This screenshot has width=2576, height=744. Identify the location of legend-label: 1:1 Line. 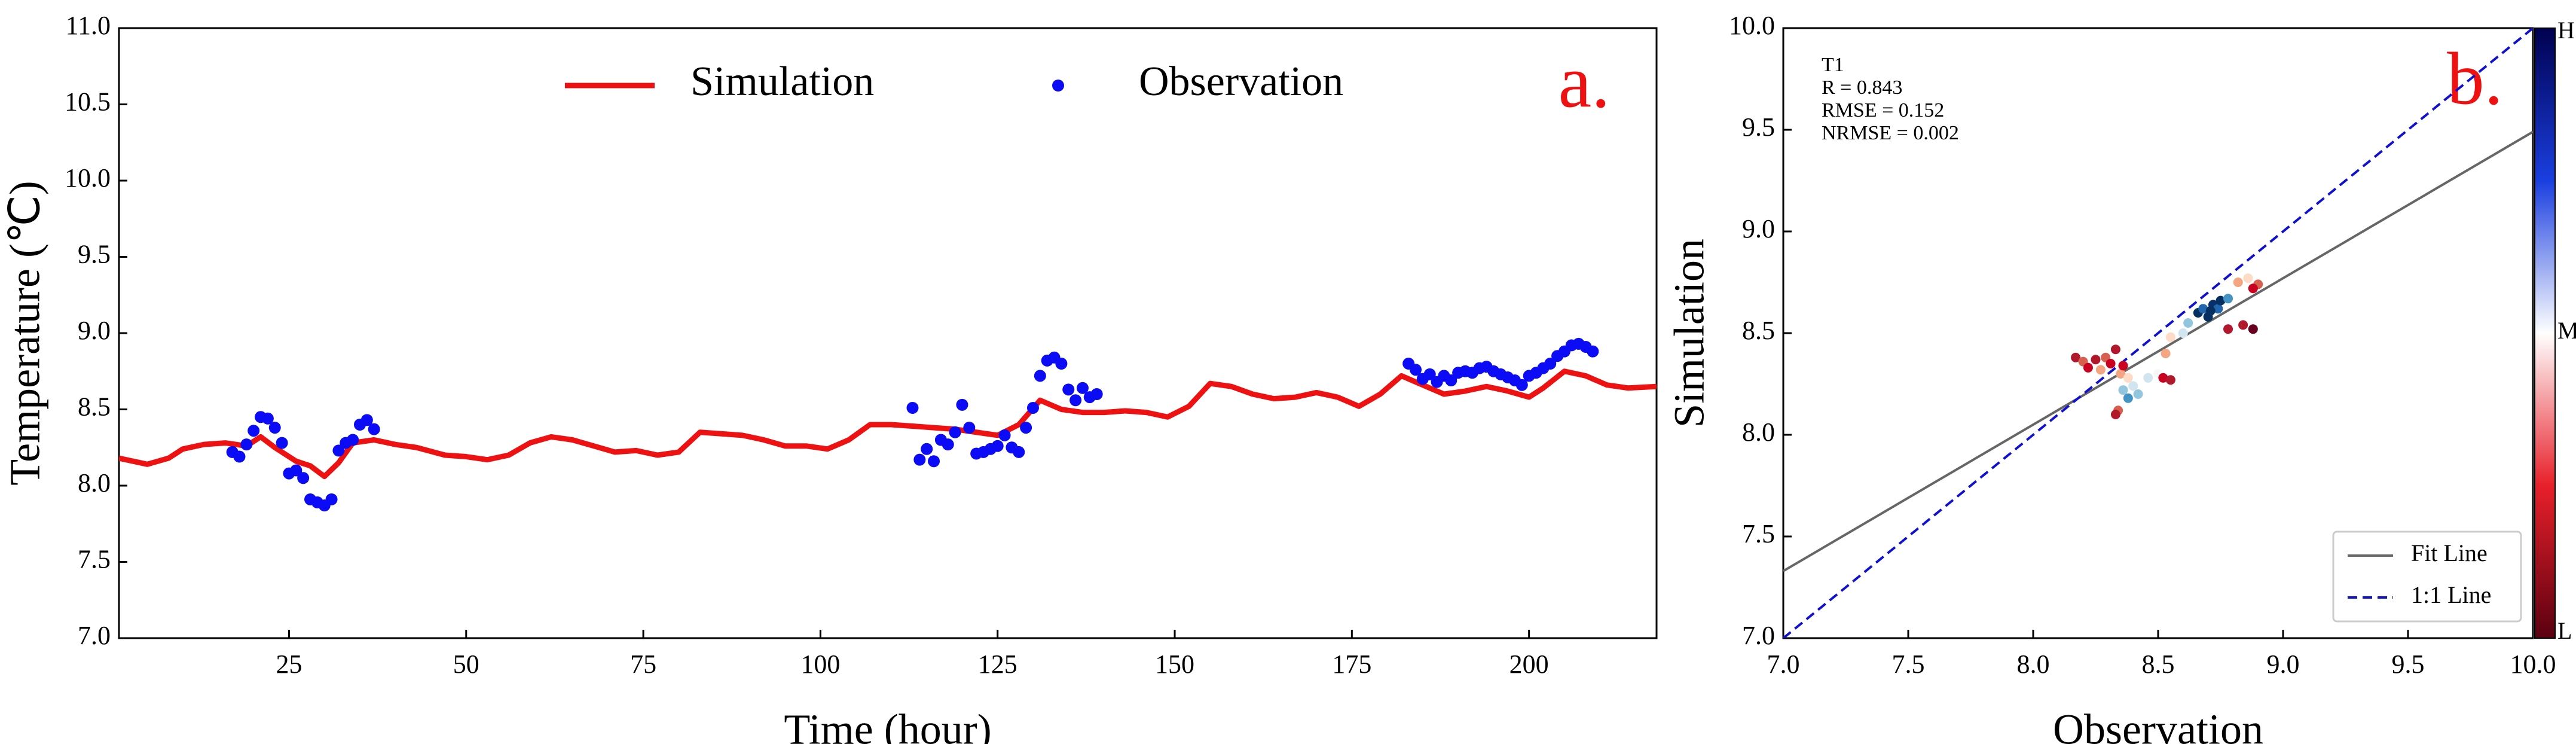
(2451, 595).